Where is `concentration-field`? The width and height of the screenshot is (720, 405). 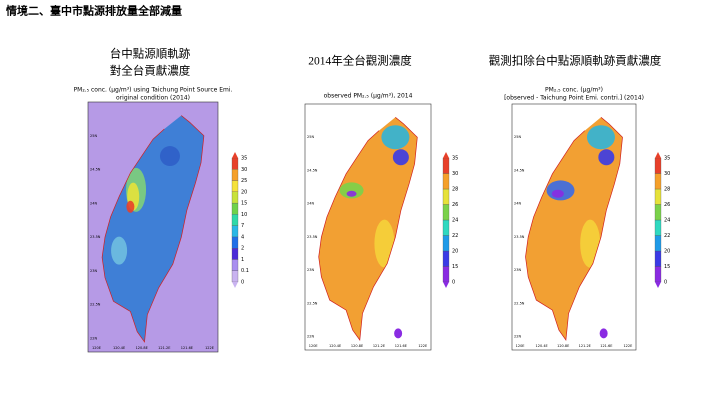 concentration-field is located at coordinates (145, 205).